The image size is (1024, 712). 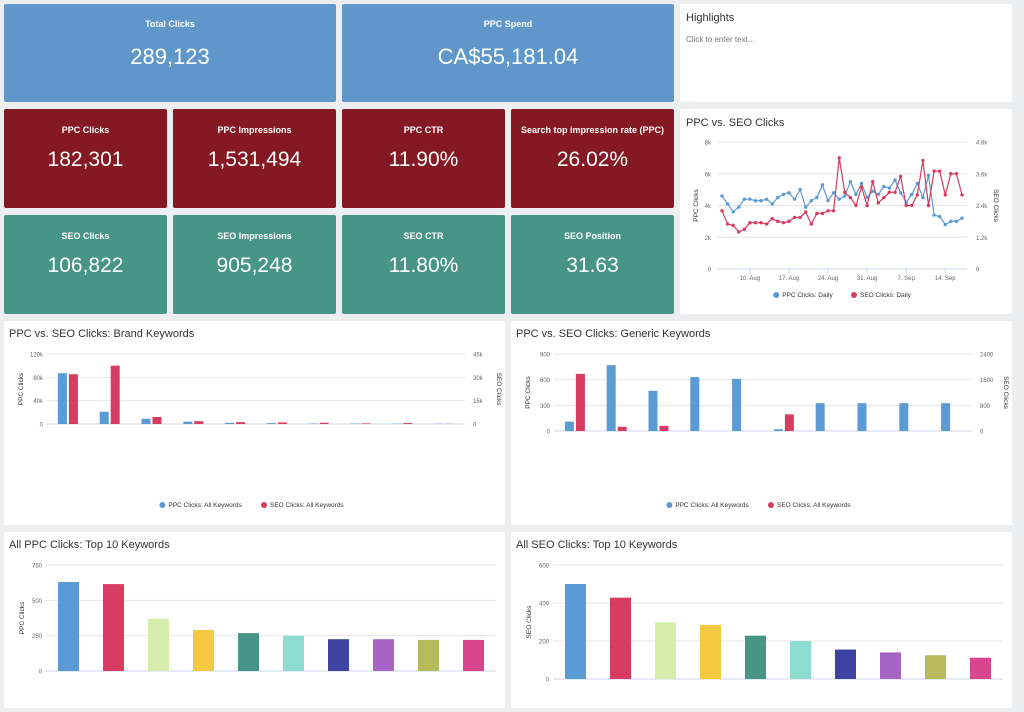 What do you see at coordinates (102, 334) in the screenshot?
I see `chart-title: PPC vs. SEO Clicks: Brand Keywords` at bounding box center [102, 334].